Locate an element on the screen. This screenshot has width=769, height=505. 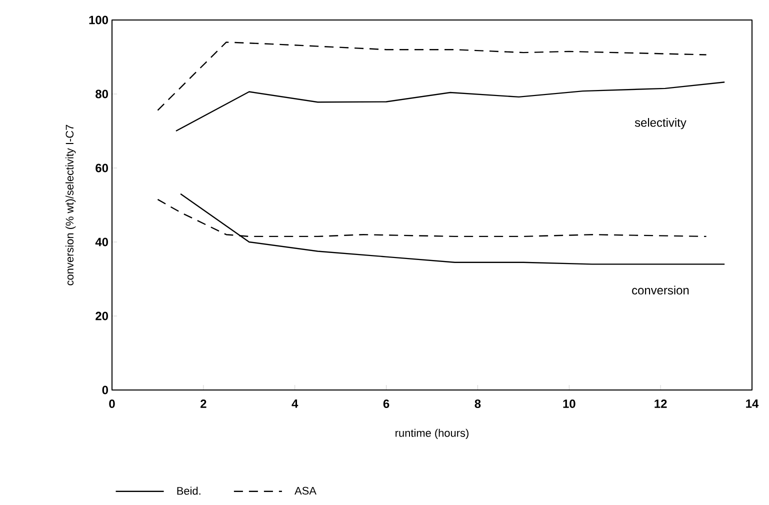
y-tick-label: 20 is located at coordinates (102, 316).